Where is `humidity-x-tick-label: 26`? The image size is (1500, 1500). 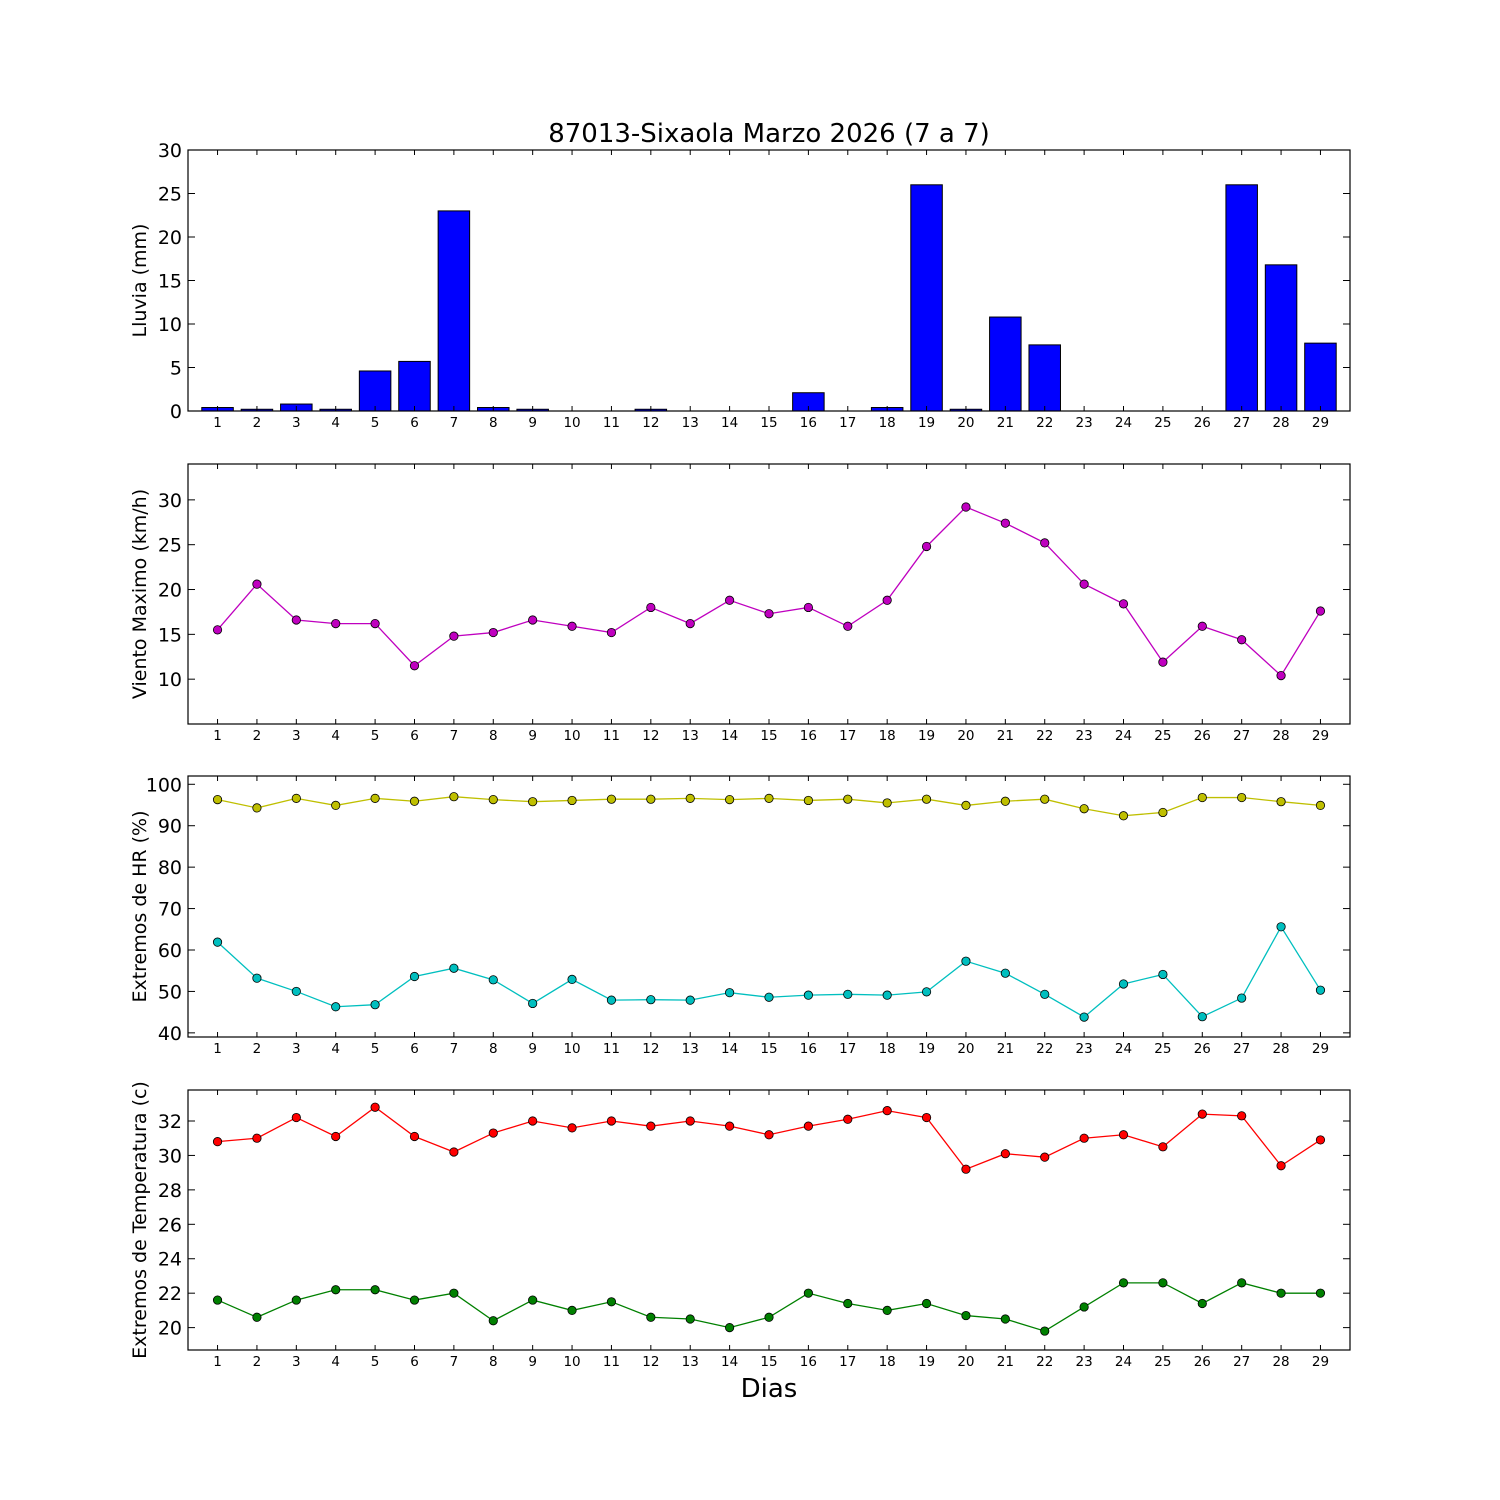 humidity-x-tick-label: 26 is located at coordinates (1202, 1049).